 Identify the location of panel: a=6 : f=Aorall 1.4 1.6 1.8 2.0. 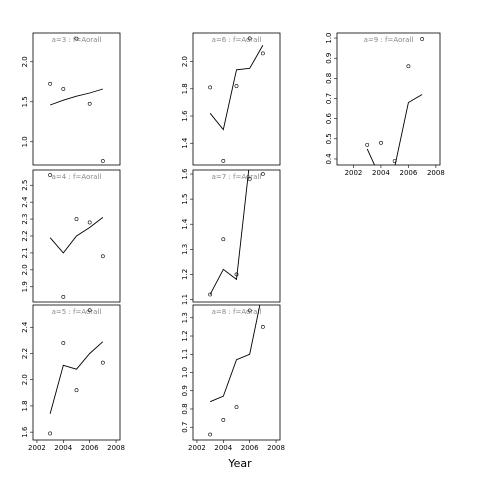
(231, 99).